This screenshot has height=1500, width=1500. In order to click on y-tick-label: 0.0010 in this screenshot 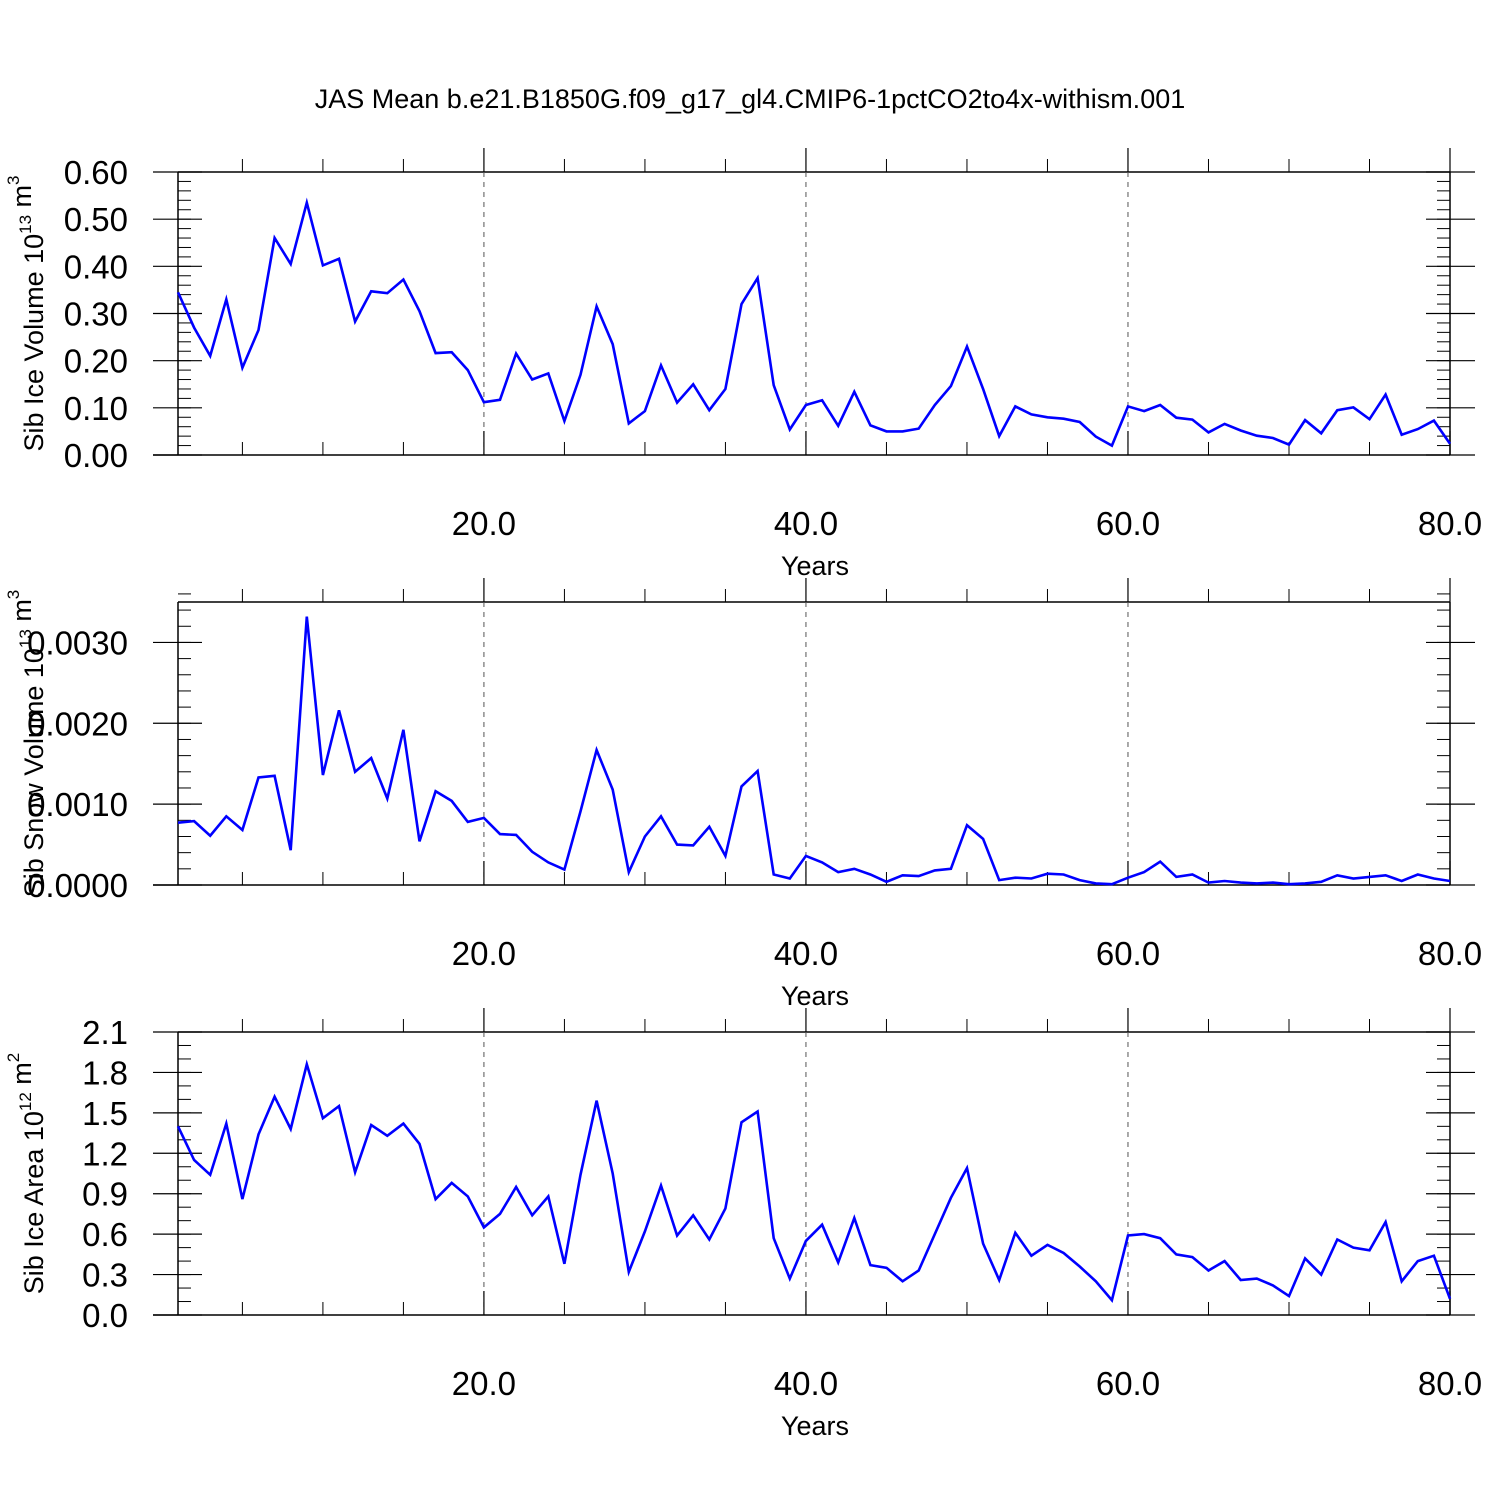, I will do `click(77, 804)`.